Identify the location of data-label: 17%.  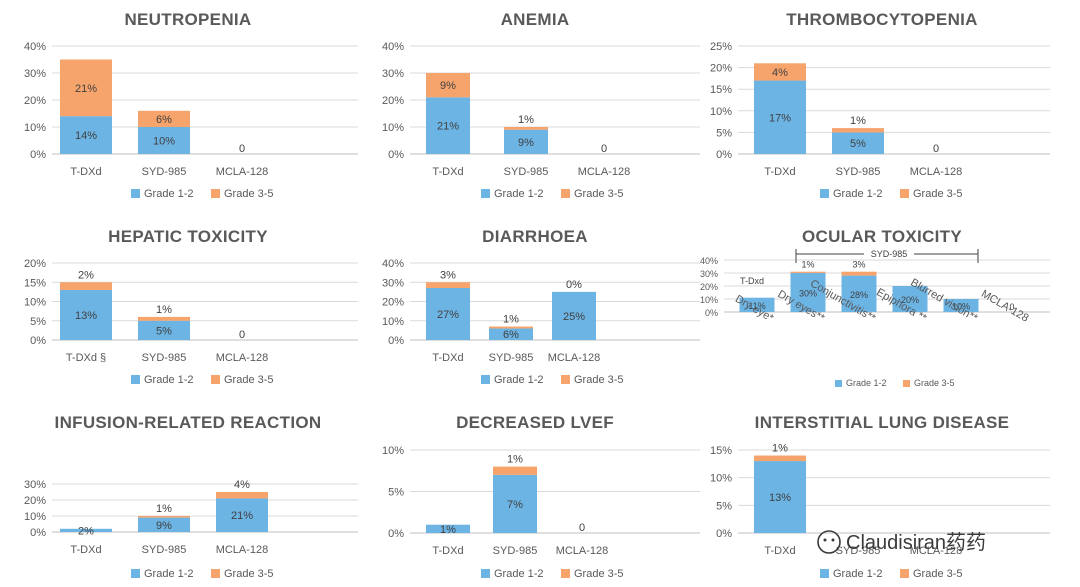
(780, 118).